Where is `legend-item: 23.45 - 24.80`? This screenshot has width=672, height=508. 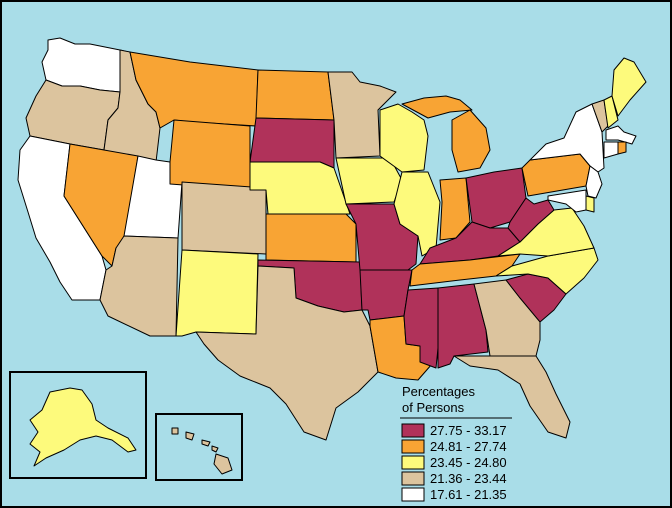
legend-item: 23.45 - 24.80 is located at coordinates (454, 462).